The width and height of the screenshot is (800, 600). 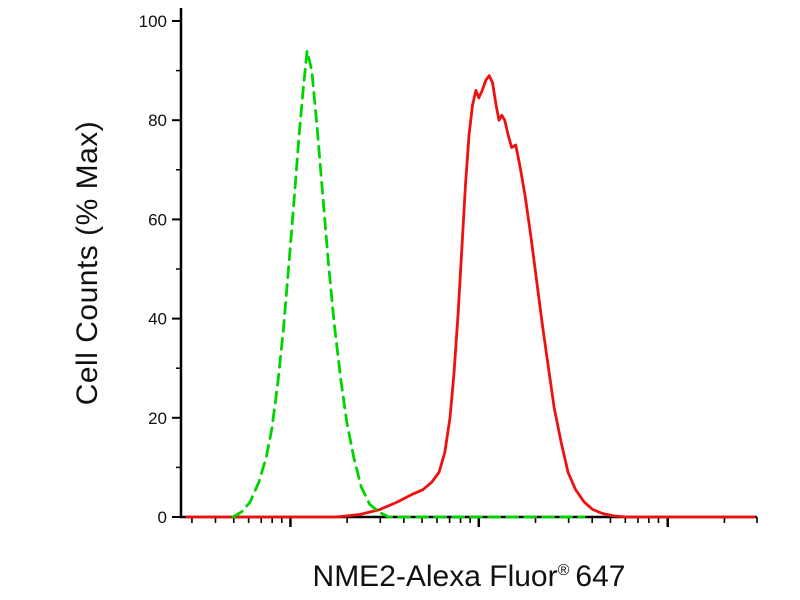 I want to click on y-tick-label: 100, so click(x=153, y=21).